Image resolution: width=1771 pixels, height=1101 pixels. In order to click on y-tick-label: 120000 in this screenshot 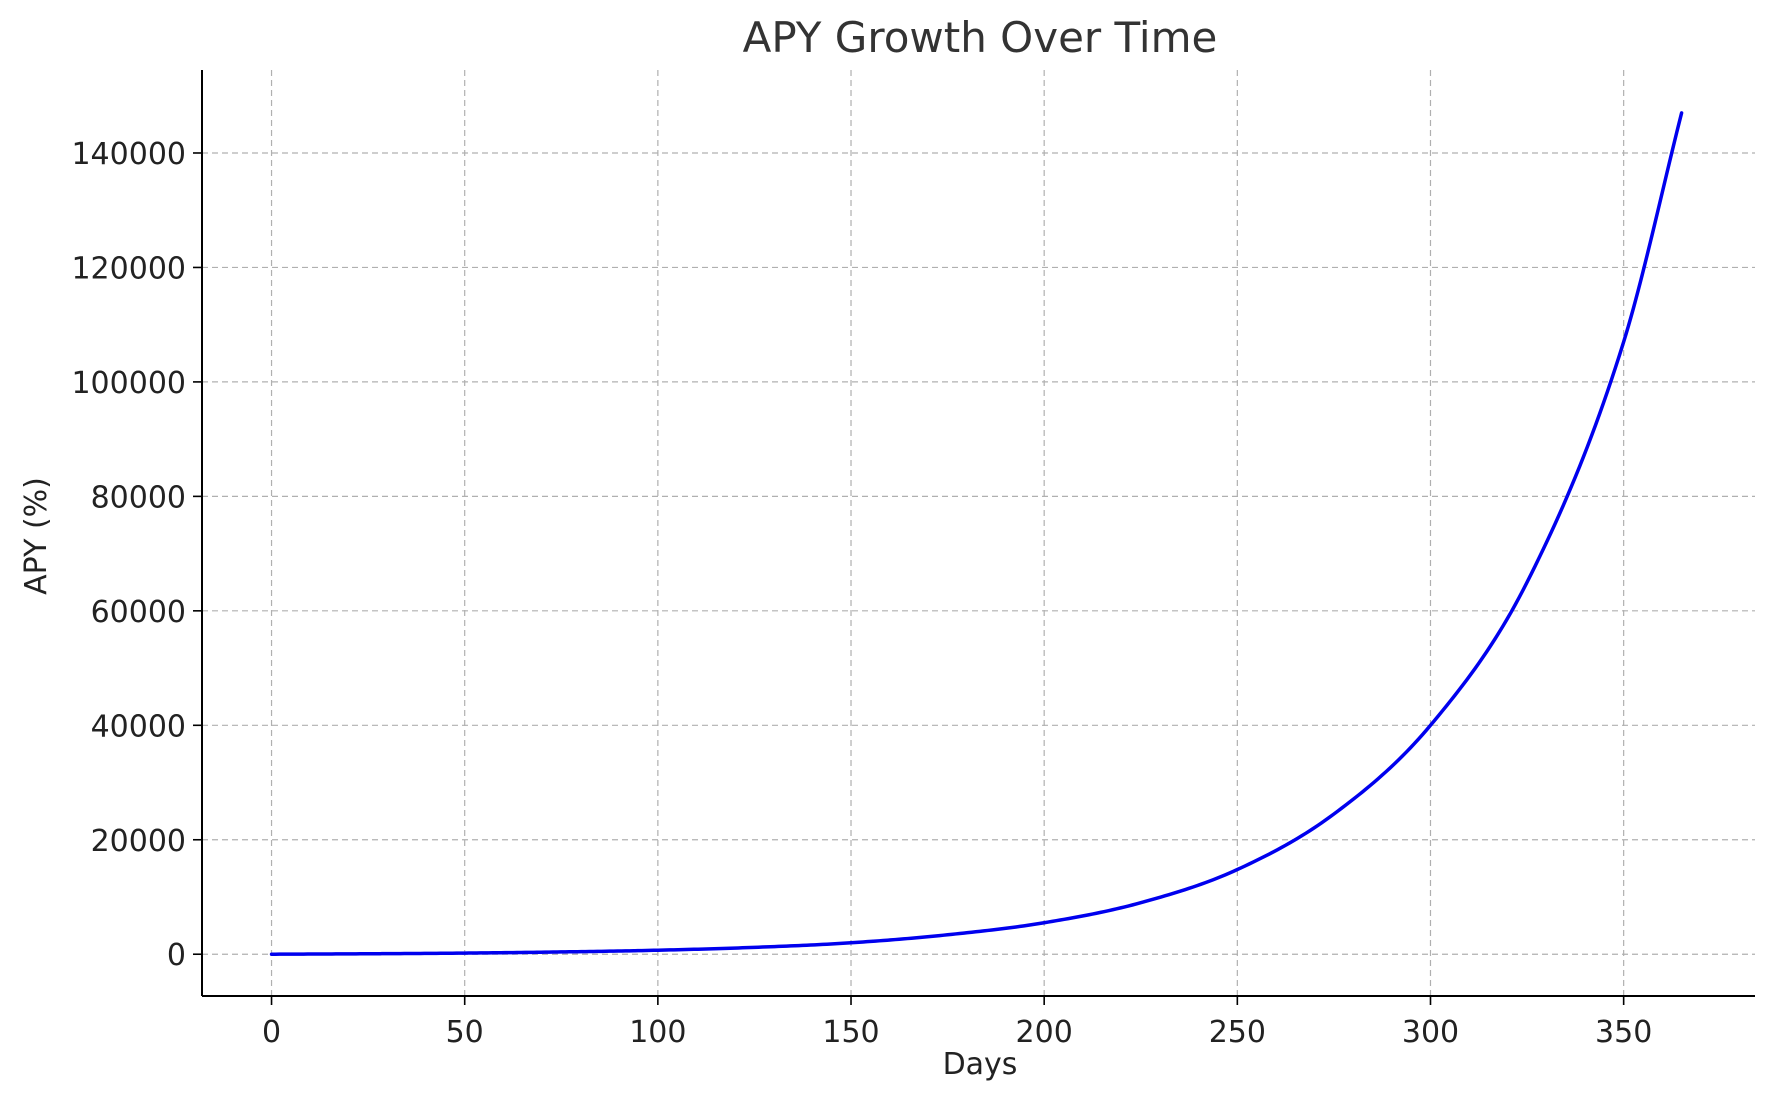, I will do `click(128, 268)`.